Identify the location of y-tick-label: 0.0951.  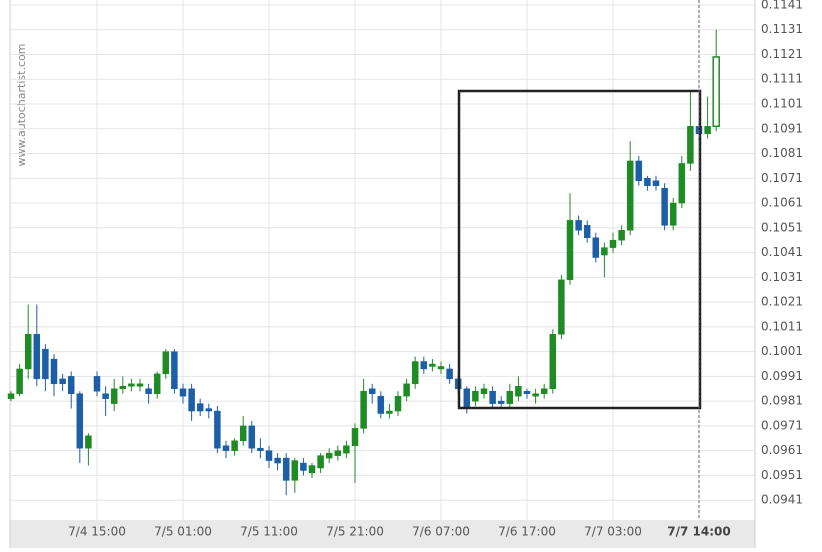
(782, 475).